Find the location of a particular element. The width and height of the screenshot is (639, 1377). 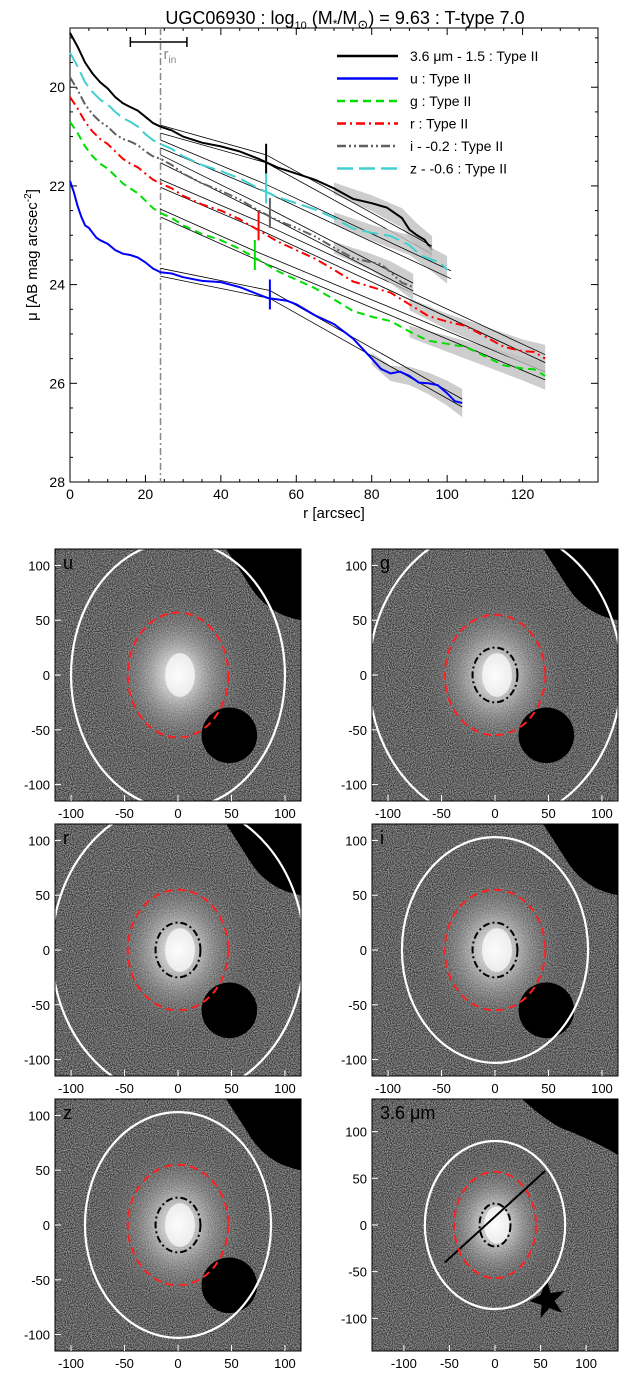

legend-label: i - -0.2 : Type II is located at coordinates (456, 146).